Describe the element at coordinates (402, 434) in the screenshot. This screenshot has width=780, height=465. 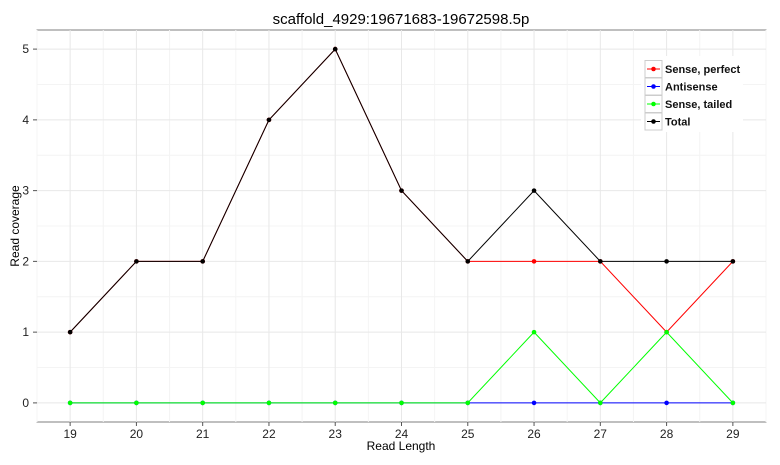
I see `x-tick-label: 24` at that location.